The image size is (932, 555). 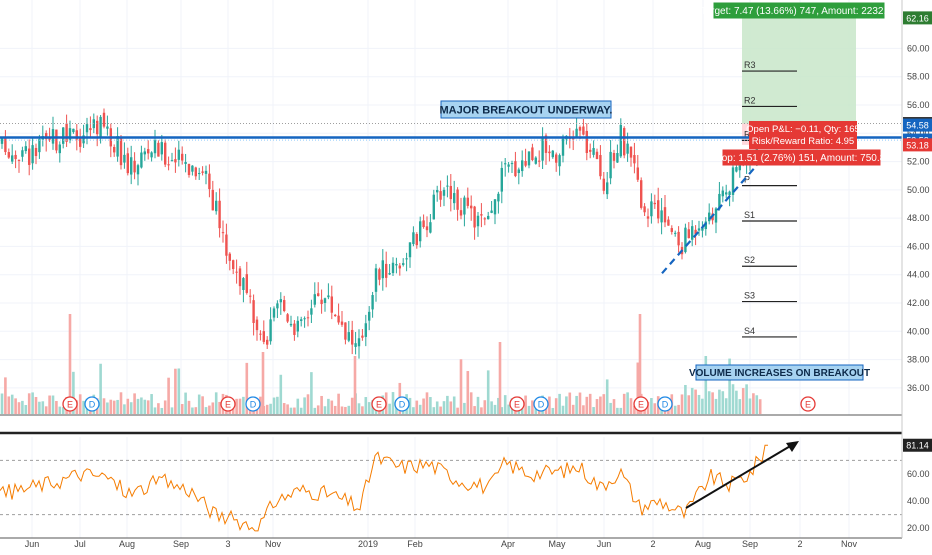 I want to click on target-label-box, so click(x=799, y=10).